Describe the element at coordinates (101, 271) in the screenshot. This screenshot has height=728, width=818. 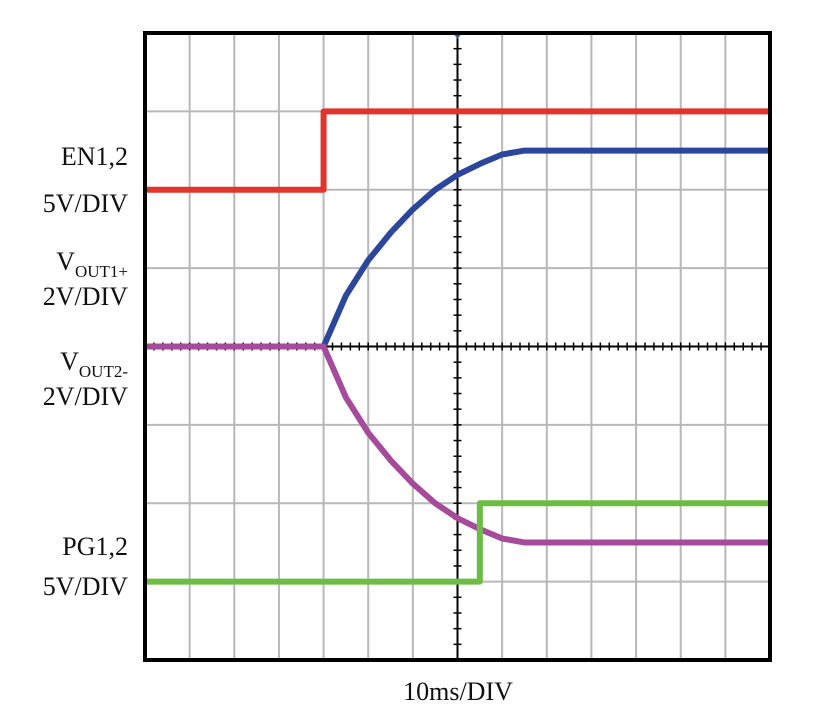
I see `trace-subscript: OUT1+` at that location.